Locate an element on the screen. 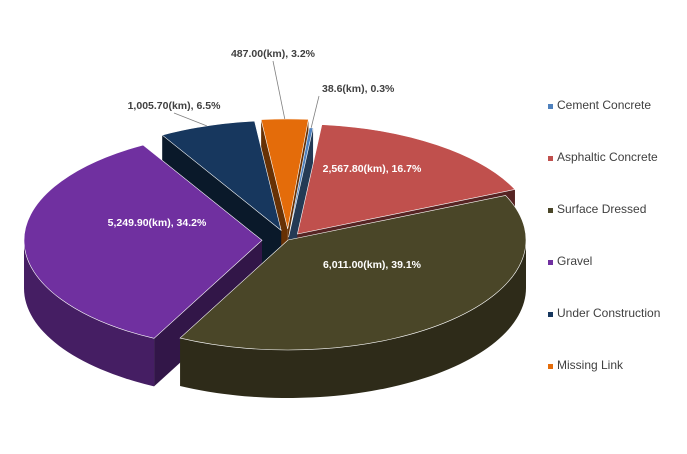 The width and height of the screenshot is (687, 454). slice-asphaltic-concrete is located at coordinates (406, 179).